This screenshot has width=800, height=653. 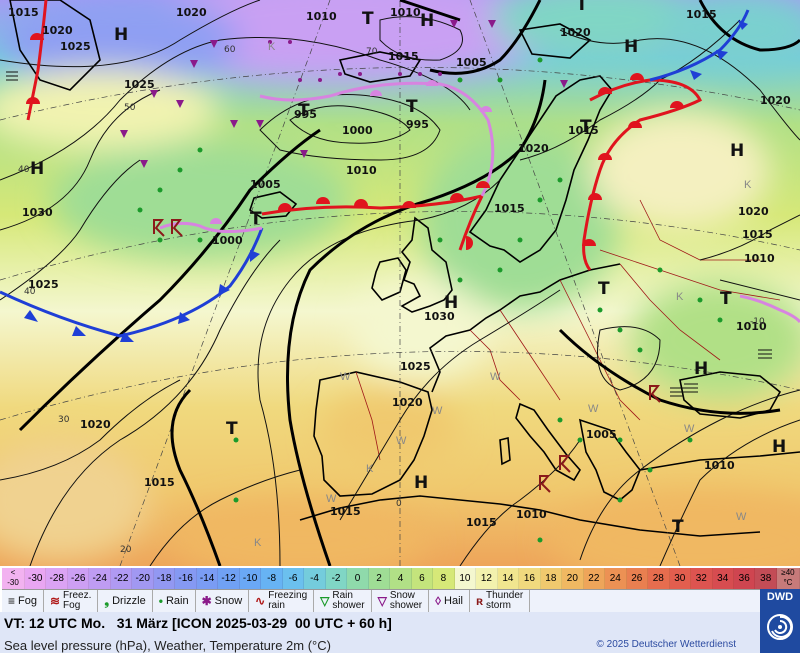 I want to click on scale-cell: 22, so click(x=594, y=578).